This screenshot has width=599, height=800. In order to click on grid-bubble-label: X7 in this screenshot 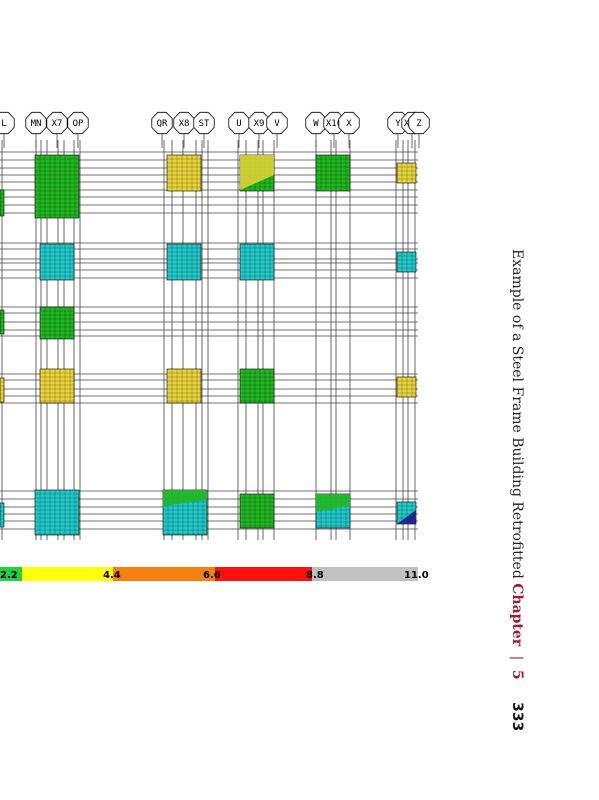, I will do `click(57, 124)`.